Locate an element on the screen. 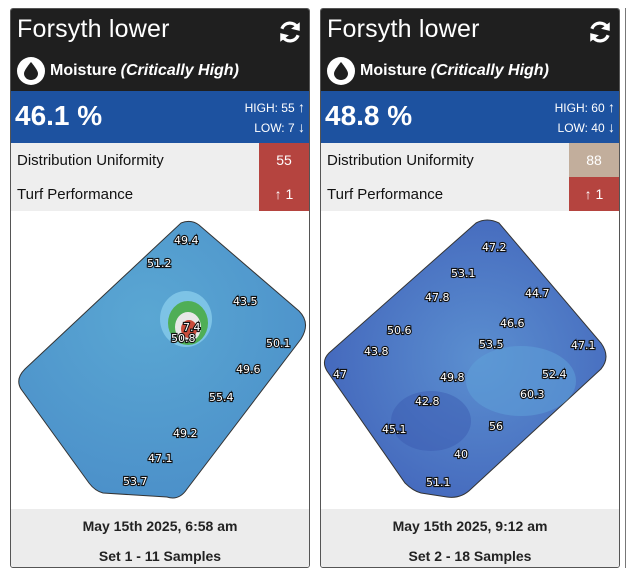 This screenshot has height=576, width=631. next-card-edge is located at coordinates (625, 288).